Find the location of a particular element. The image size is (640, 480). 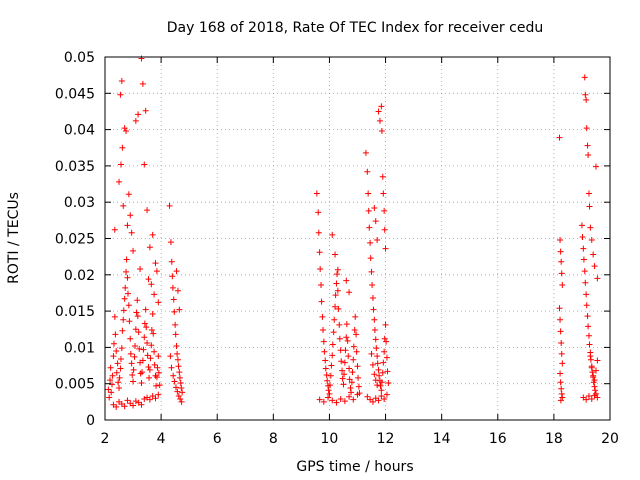

x-tick-labels: 2 4 6 8 10 12 14 16 18 20 is located at coordinates (360, 439).